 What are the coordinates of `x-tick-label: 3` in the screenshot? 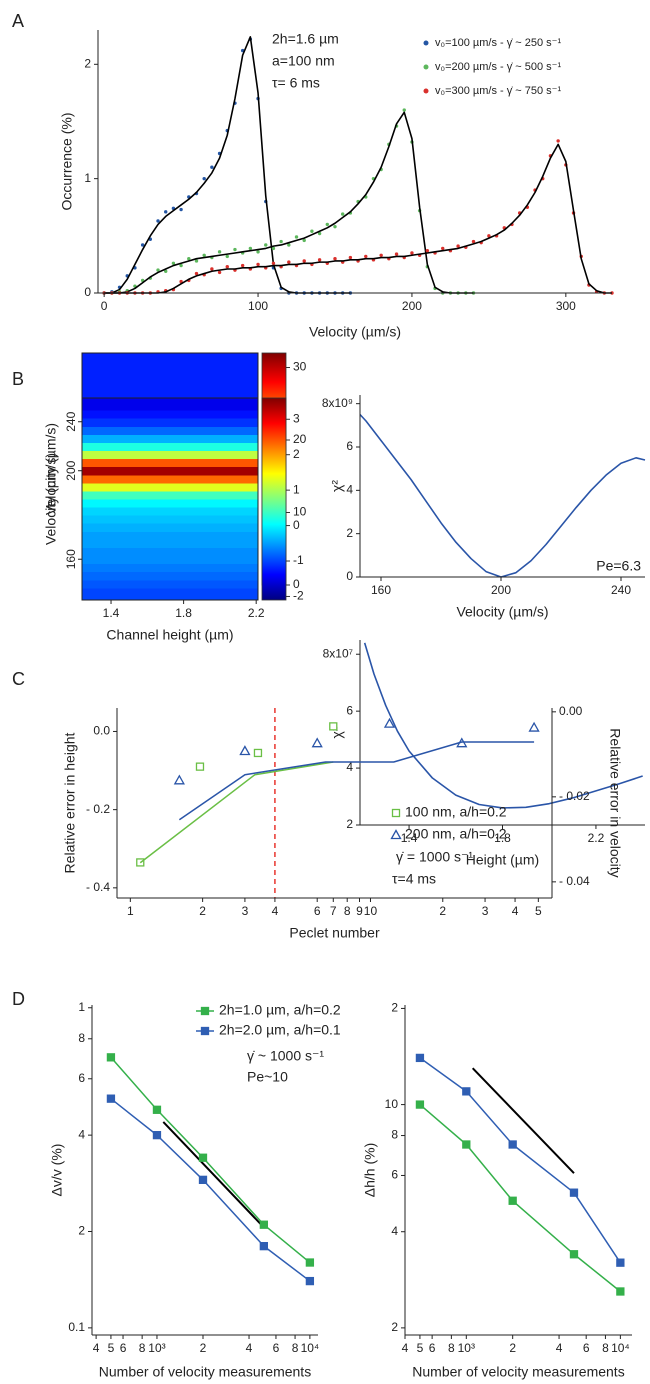 It's located at (485, 911).